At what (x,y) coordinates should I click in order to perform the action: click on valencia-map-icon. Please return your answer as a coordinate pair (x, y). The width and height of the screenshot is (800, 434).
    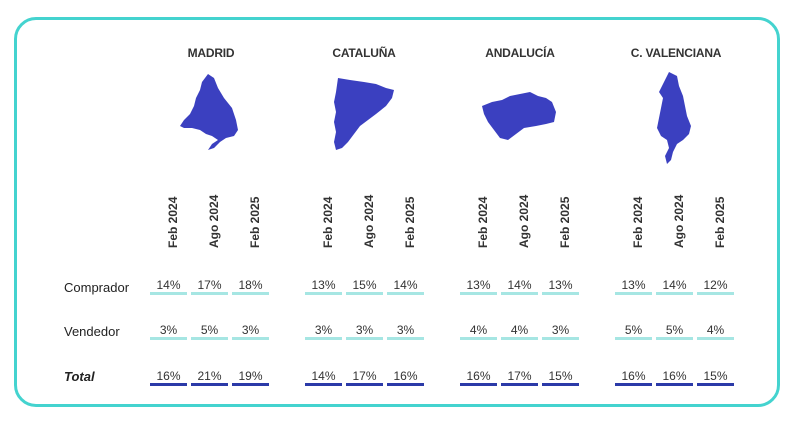
    Looking at the image, I should click on (673, 118).